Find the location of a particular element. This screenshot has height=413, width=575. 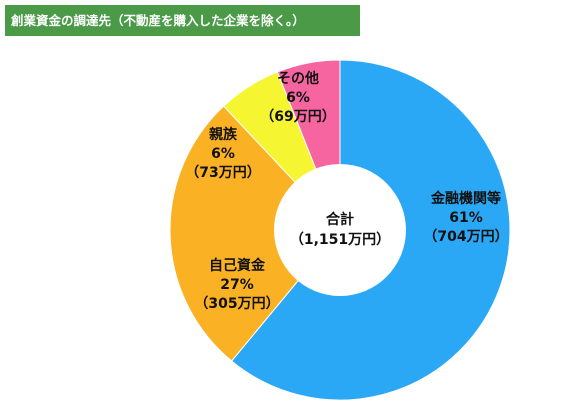

slice-label-percent-1: 61% is located at coordinates (466, 218).